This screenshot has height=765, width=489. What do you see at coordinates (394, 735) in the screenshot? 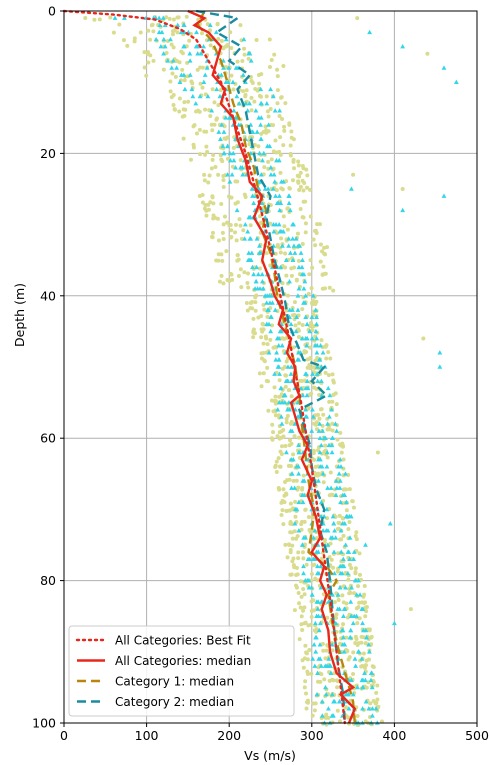
I see `x-tick-label: 400` at bounding box center [394, 735].